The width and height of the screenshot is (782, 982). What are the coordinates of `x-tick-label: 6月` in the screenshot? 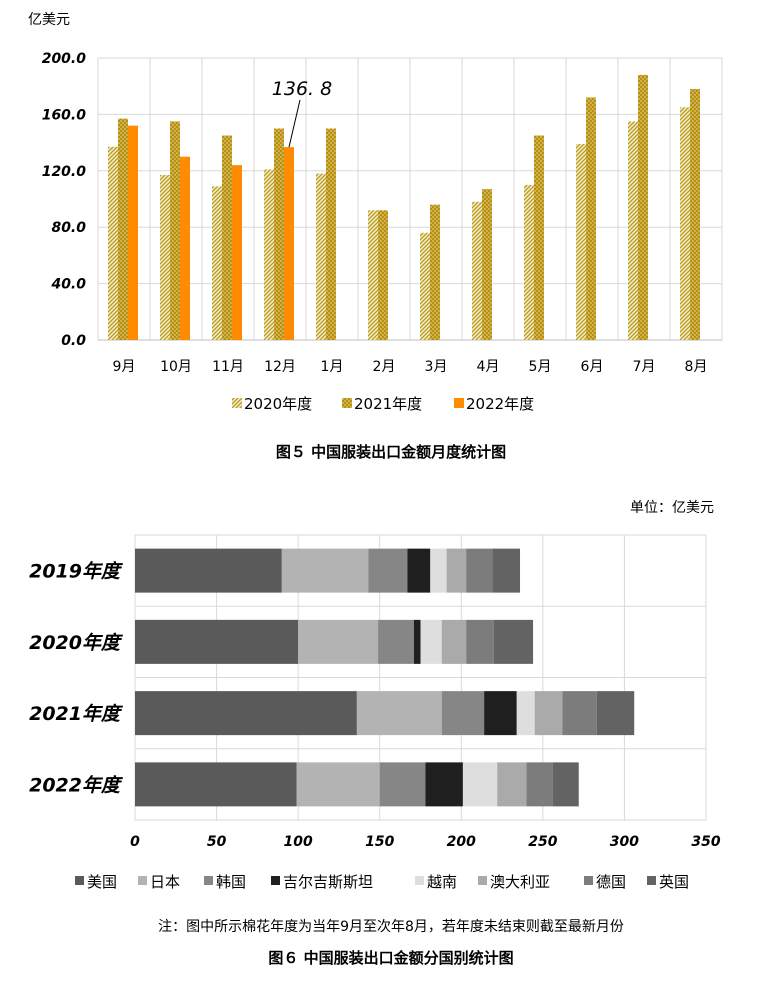 It's located at (592, 367).